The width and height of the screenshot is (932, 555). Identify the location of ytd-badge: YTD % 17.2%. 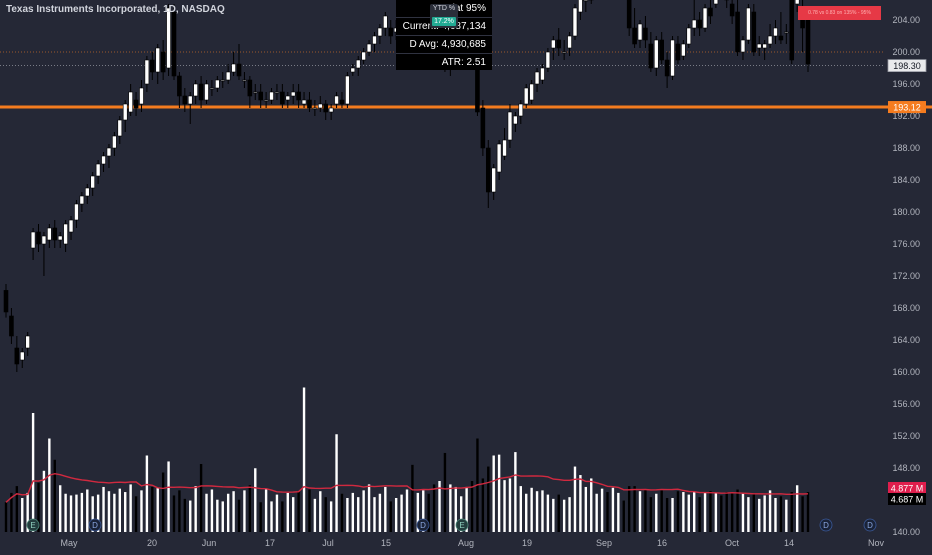
(444, 16).